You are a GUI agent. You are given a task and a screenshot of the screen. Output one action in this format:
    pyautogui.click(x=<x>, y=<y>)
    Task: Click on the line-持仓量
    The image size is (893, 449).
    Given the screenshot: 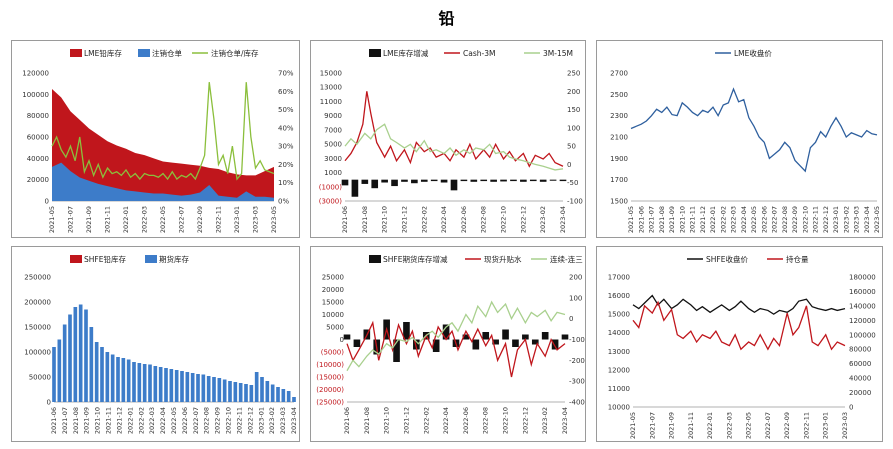 What is the action you would take?
    pyautogui.click(x=739, y=325)
    